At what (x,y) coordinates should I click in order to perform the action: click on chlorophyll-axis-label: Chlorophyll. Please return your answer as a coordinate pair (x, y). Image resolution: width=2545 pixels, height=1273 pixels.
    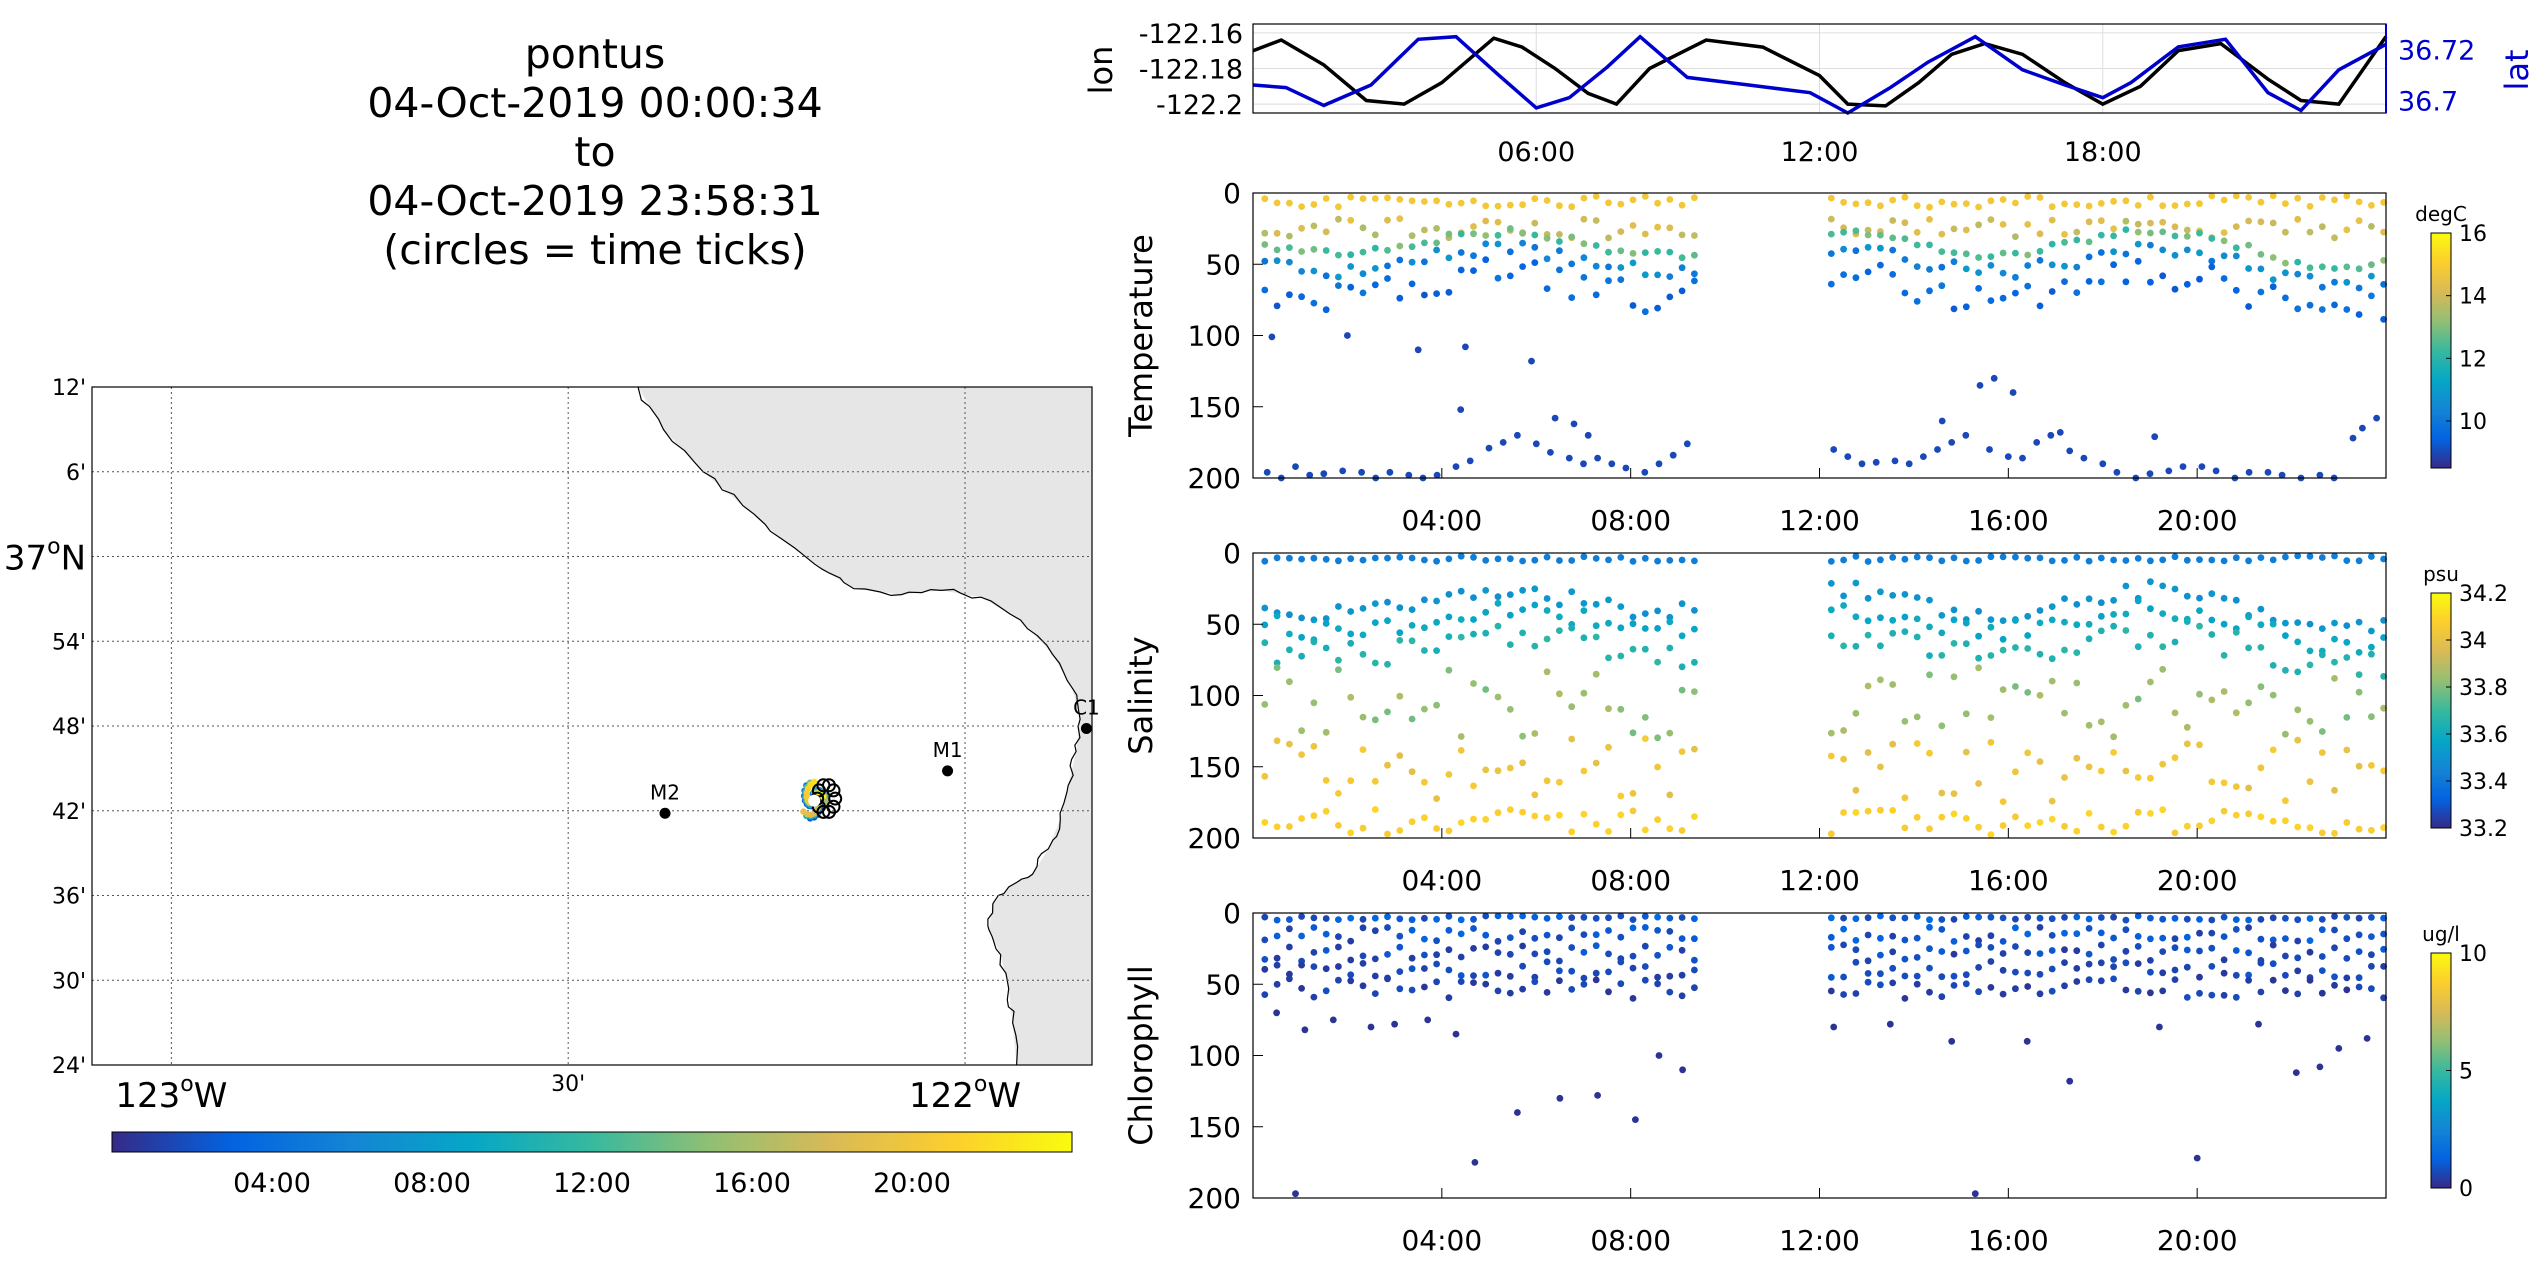
    Looking at the image, I should click on (1141, 1055).